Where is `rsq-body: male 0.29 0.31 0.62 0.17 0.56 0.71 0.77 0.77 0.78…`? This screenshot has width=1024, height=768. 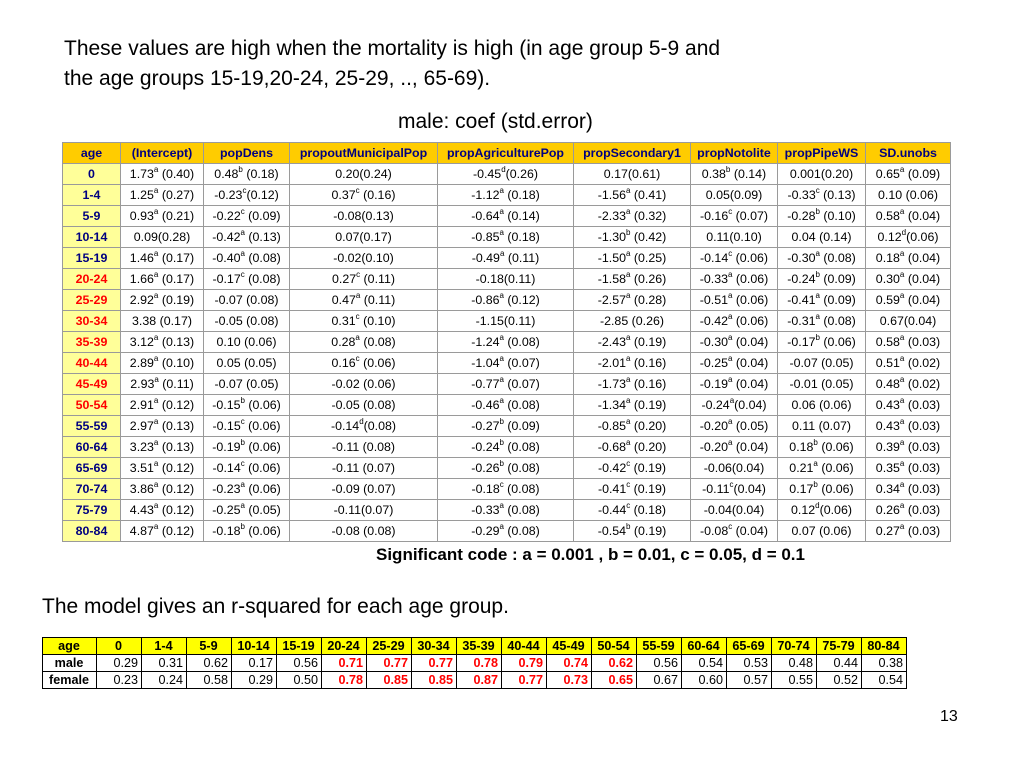
rsq-body: male 0.29 0.31 0.62 0.17 0.56 0.71 0.77 0.77 0.78… is located at coordinates (474, 671).